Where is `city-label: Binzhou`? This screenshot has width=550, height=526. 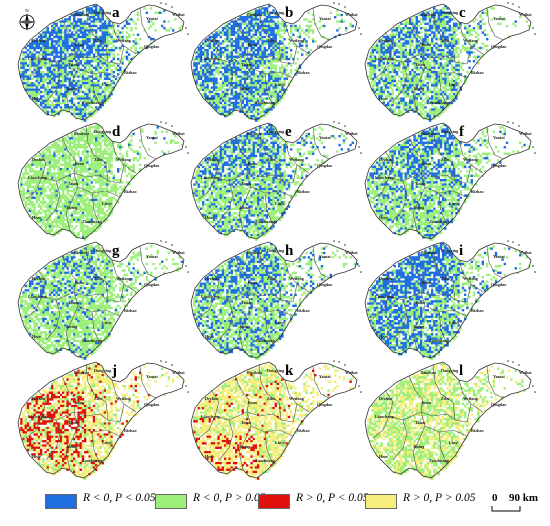
city-label: Binzhou is located at coordinates (255, 14).